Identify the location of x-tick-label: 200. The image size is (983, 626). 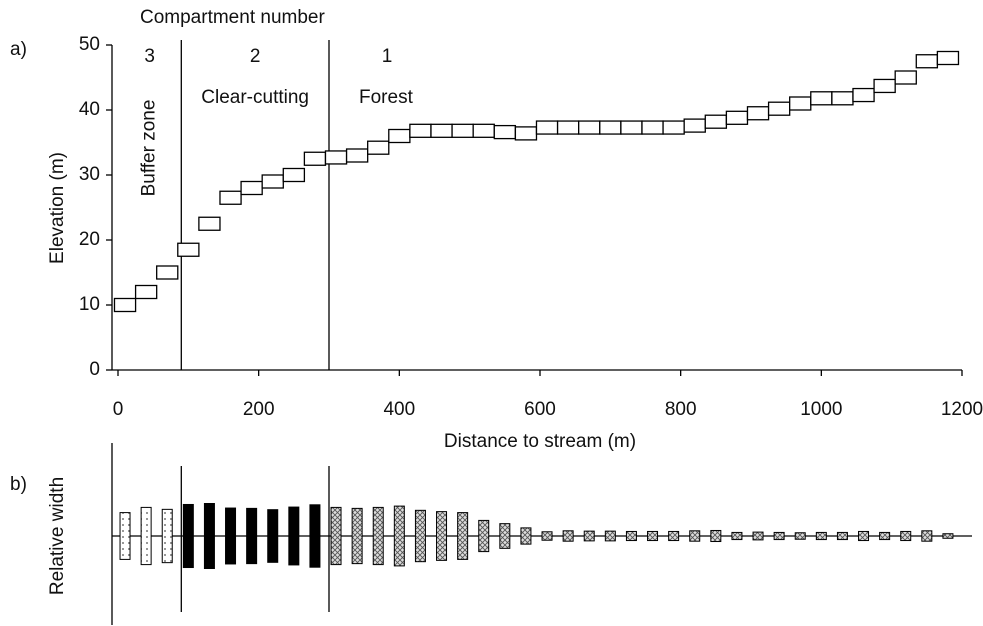
(259, 409).